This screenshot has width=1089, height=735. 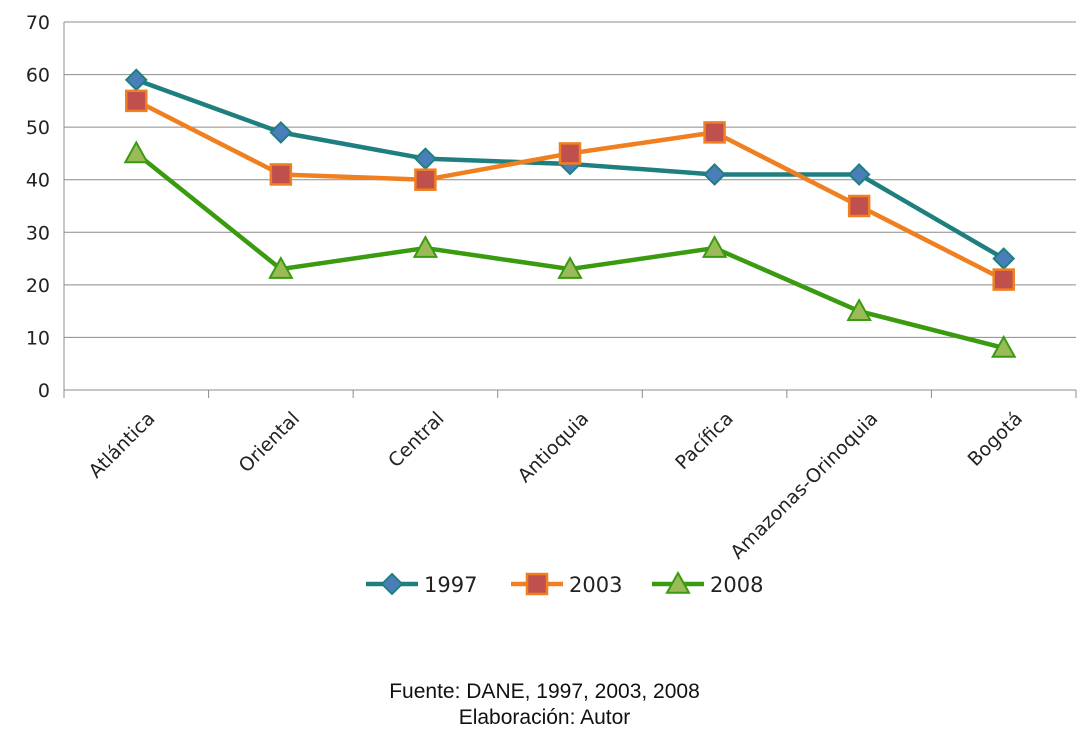 What do you see at coordinates (38, 286) in the screenshot?
I see `y-tick-label: 20` at bounding box center [38, 286].